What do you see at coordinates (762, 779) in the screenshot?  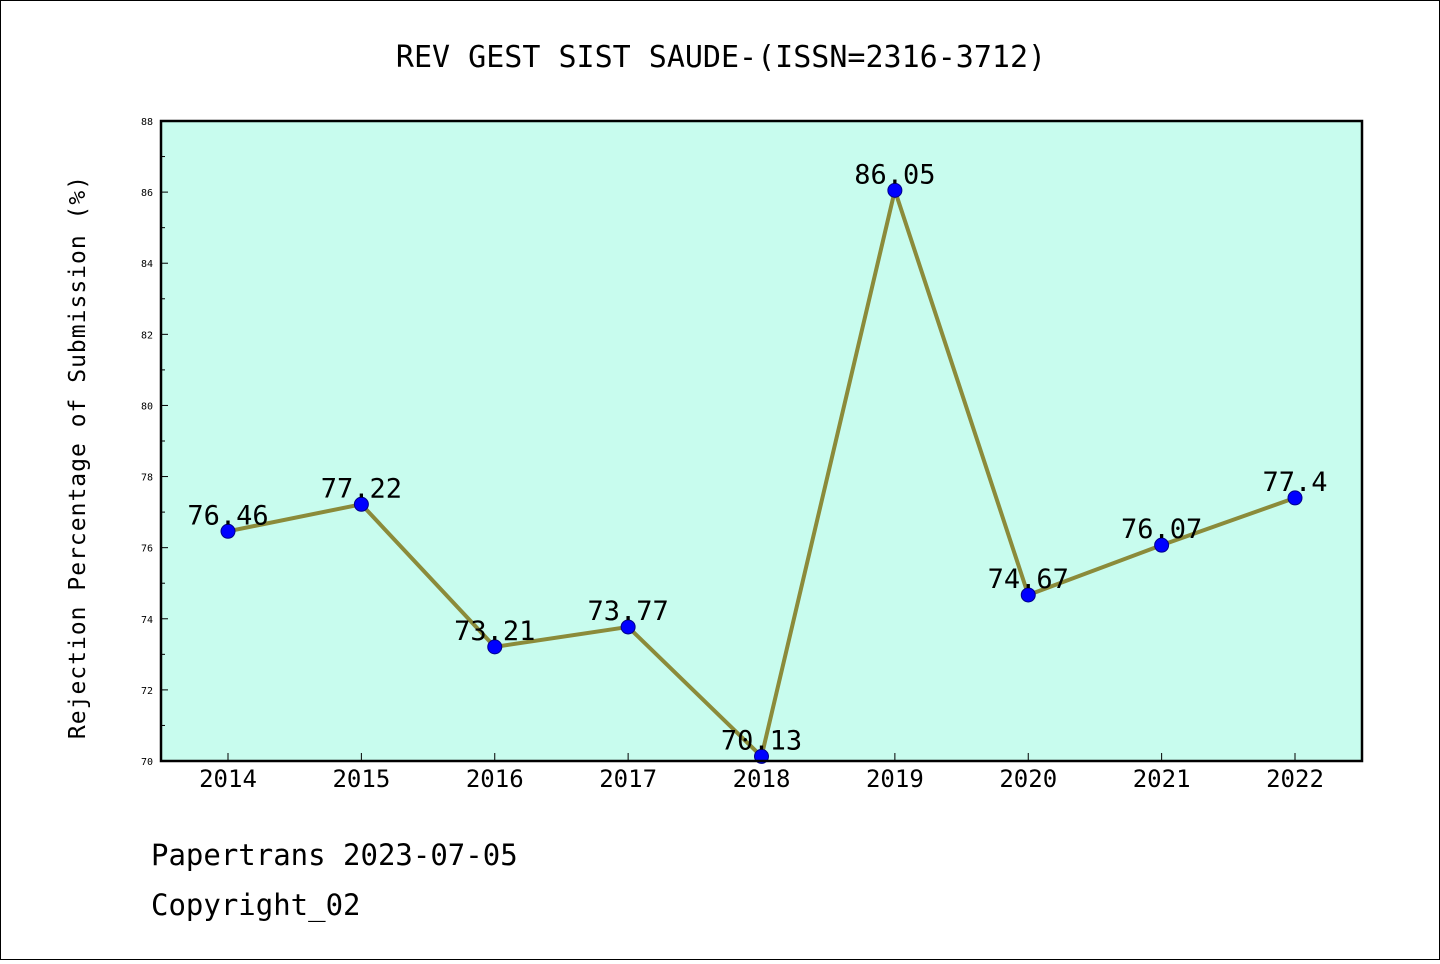 I see `x-tick-label: 2018` at bounding box center [762, 779].